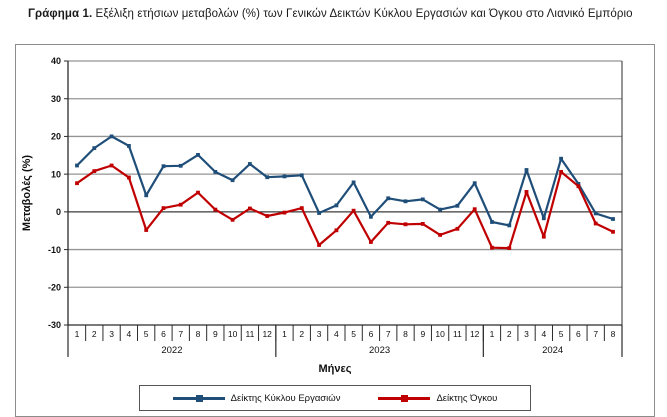 Image resolution: width=667 pixels, height=417 pixels. What do you see at coordinates (27, 193) in the screenshot?
I see `y-axis-title: Μεταβολές (%)` at bounding box center [27, 193].